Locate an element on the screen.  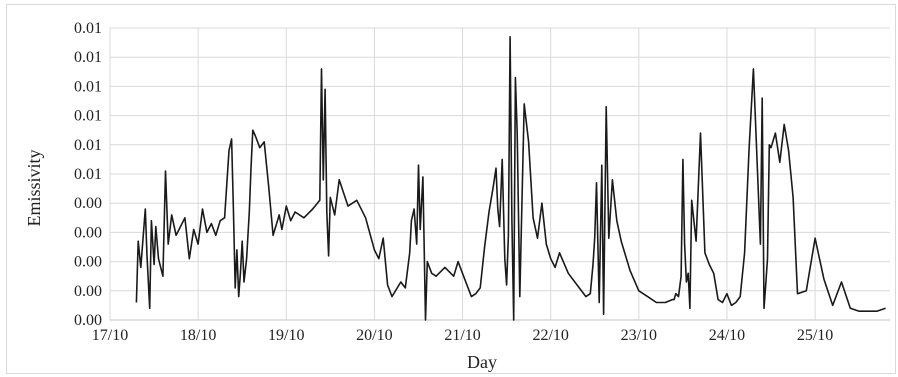
x-tick-label: 19/10 is located at coordinates (286, 335).